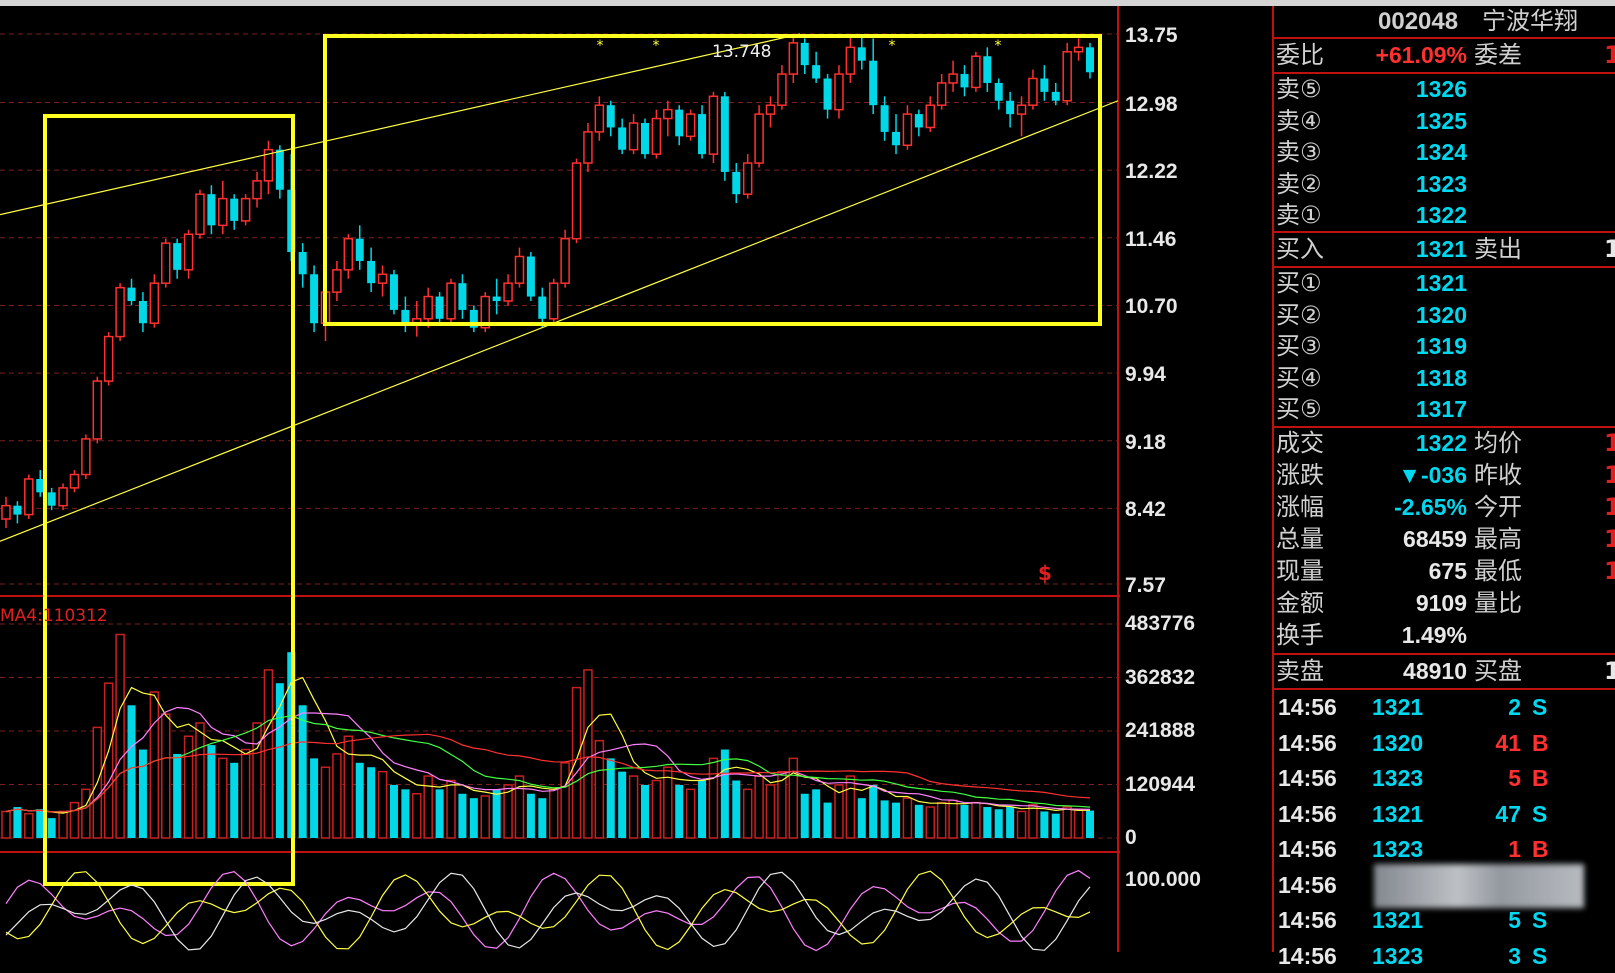 This screenshot has width=1615, height=973. What do you see at coordinates (1418, 21) in the screenshot?
I see `stock-code: 002048` at bounding box center [1418, 21].